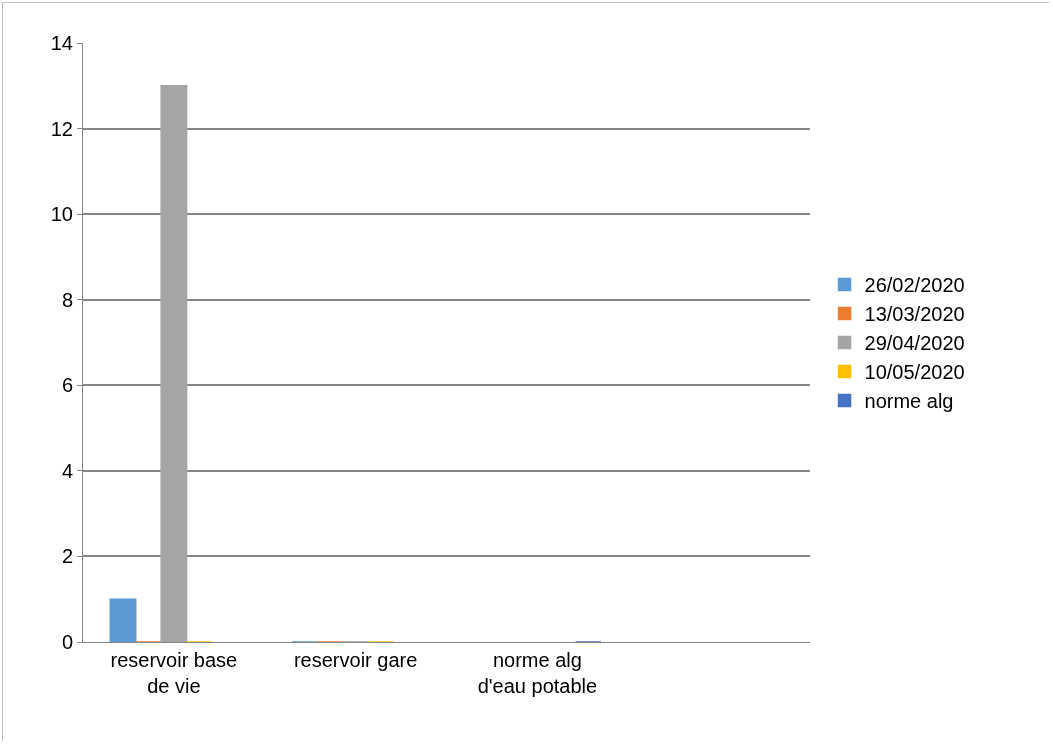 The image size is (1053, 745). What do you see at coordinates (914, 285) in the screenshot?
I see `legend-label: 26/02/2020` at bounding box center [914, 285].